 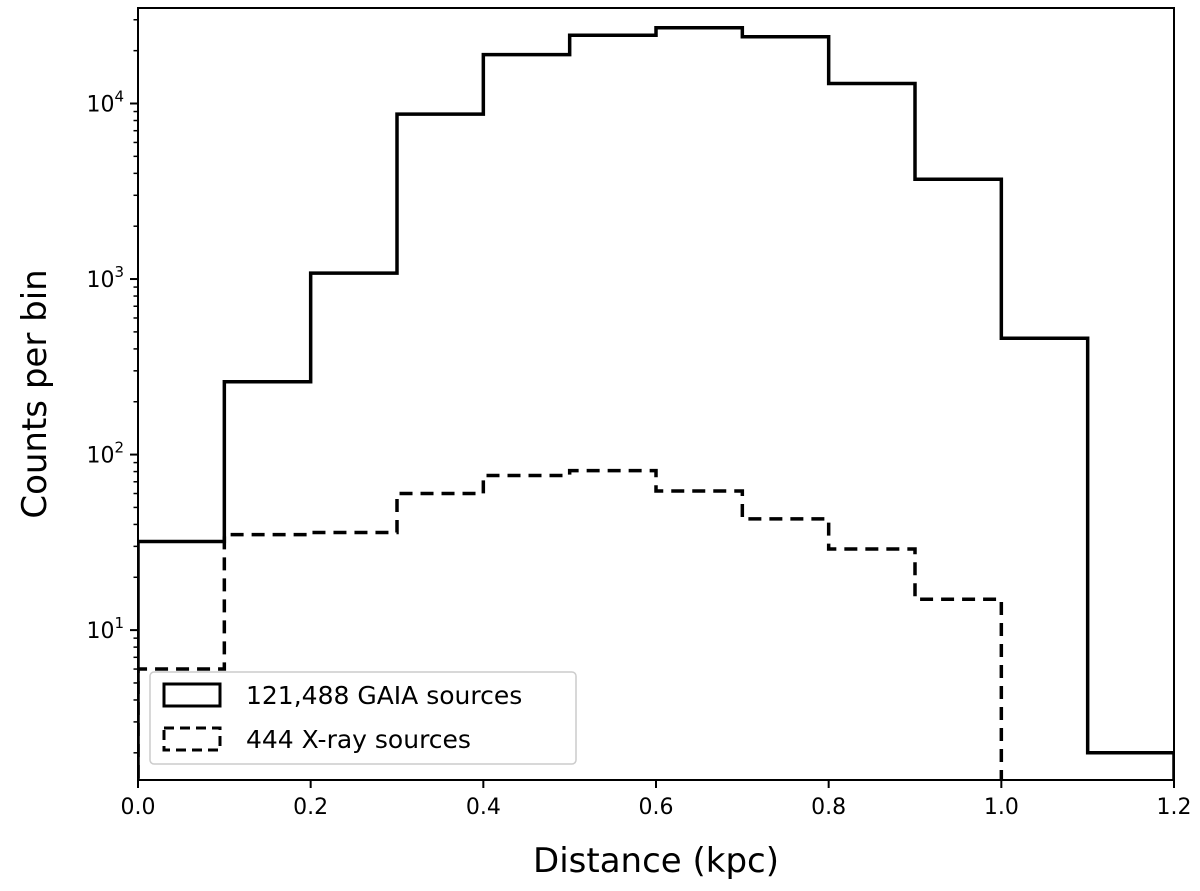 I want to click on legend-swatch-xray, so click(x=192, y=739).